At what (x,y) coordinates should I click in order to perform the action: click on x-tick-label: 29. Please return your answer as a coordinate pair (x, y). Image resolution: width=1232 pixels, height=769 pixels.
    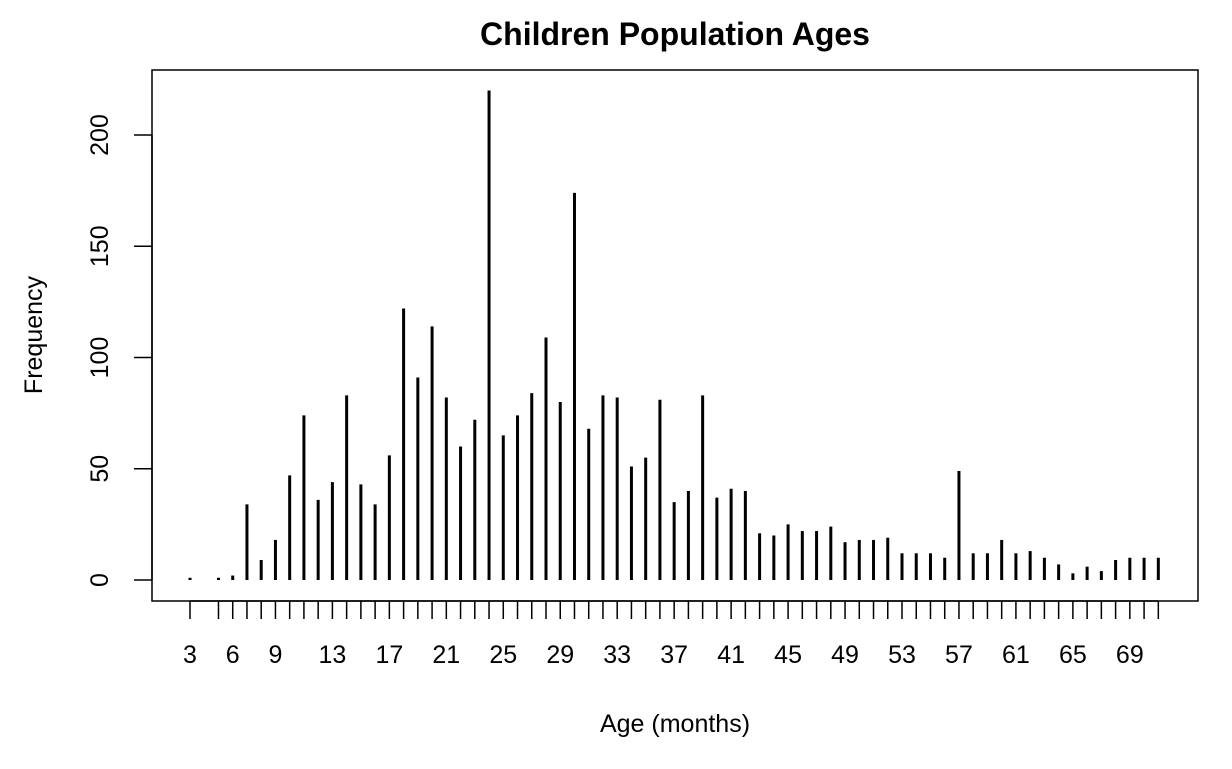
    Looking at the image, I should click on (560, 655).